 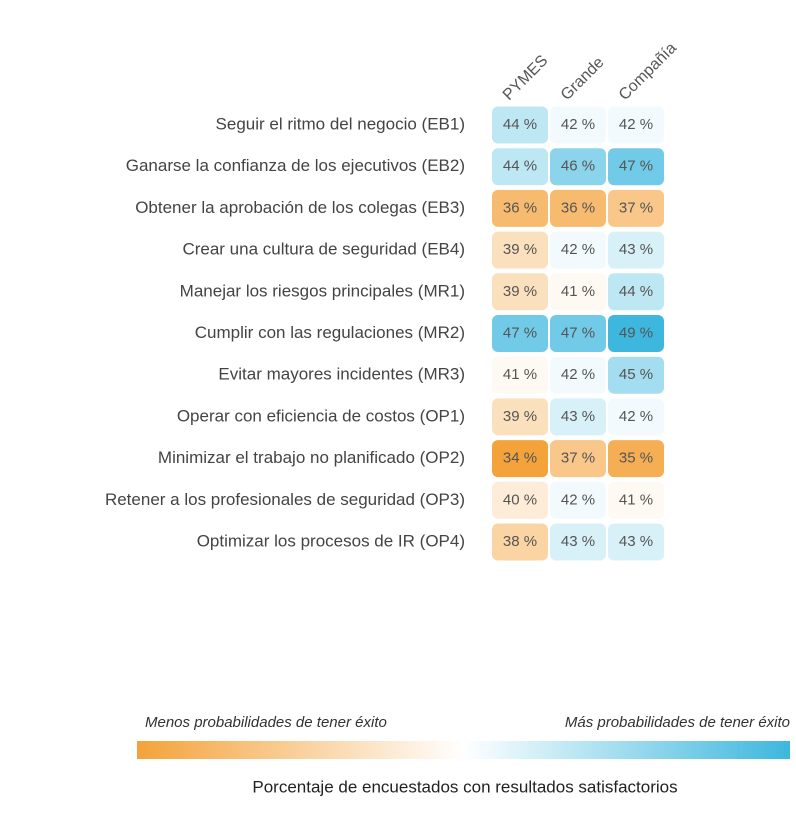 I want to click on cell-label: 38 %, so click(x=520, y=541).